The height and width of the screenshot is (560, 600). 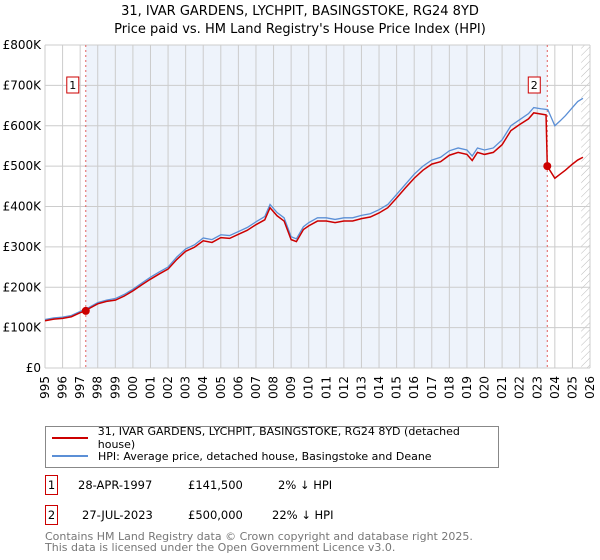 What do you see at coordinates (51, 515) in the screenshot?
I see `marker-badge: 2` at bounding box center [51, 515].